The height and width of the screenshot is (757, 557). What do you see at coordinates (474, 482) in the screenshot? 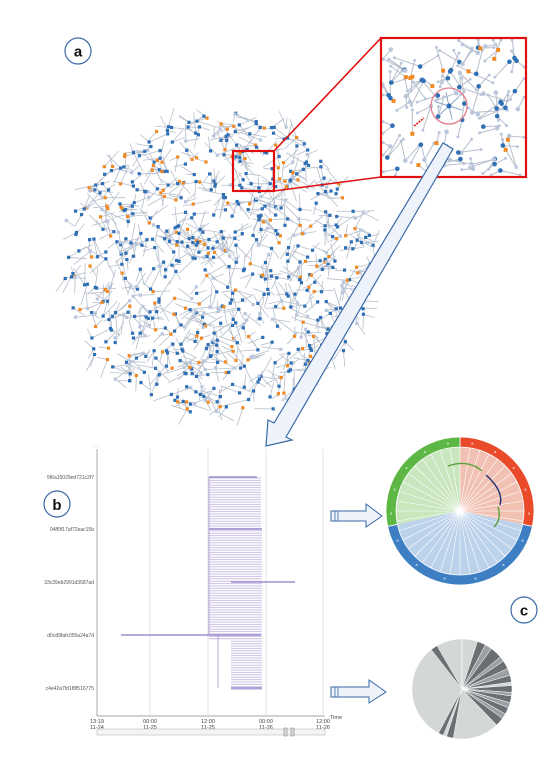
I see `chord-spoke` at bounding box center [474, 482].